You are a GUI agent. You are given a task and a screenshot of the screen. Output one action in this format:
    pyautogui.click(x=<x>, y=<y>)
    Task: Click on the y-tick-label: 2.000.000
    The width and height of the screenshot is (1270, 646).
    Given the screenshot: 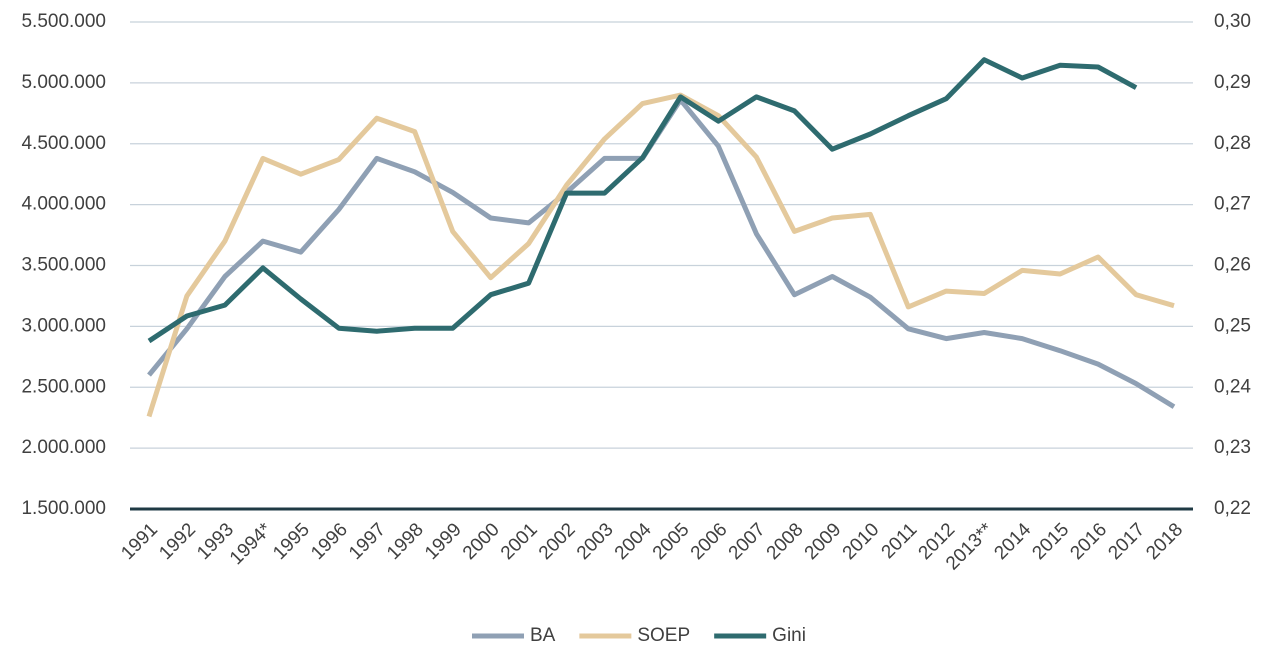 What is the action you would take?
    pyautogui.click(x=63, y=447)
    